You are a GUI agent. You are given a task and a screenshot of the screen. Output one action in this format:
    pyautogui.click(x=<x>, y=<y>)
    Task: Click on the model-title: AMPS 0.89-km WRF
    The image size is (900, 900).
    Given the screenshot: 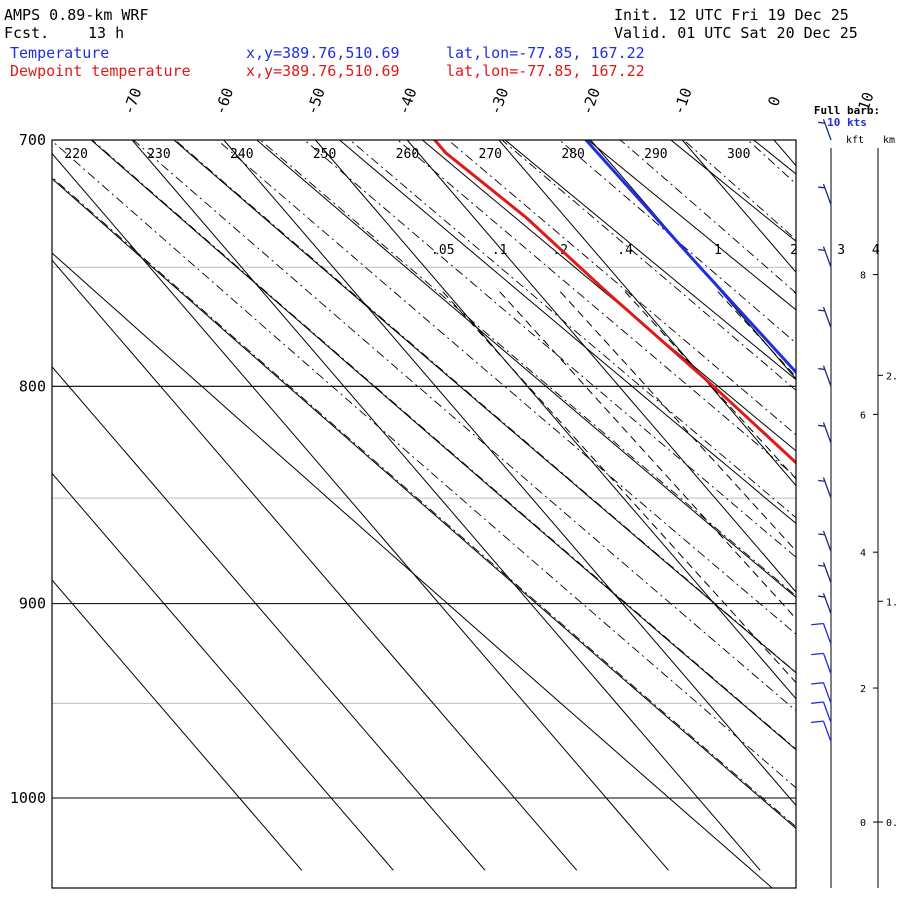 What is the action you would take?
    pyautogui.click(x=76, y=15)
    